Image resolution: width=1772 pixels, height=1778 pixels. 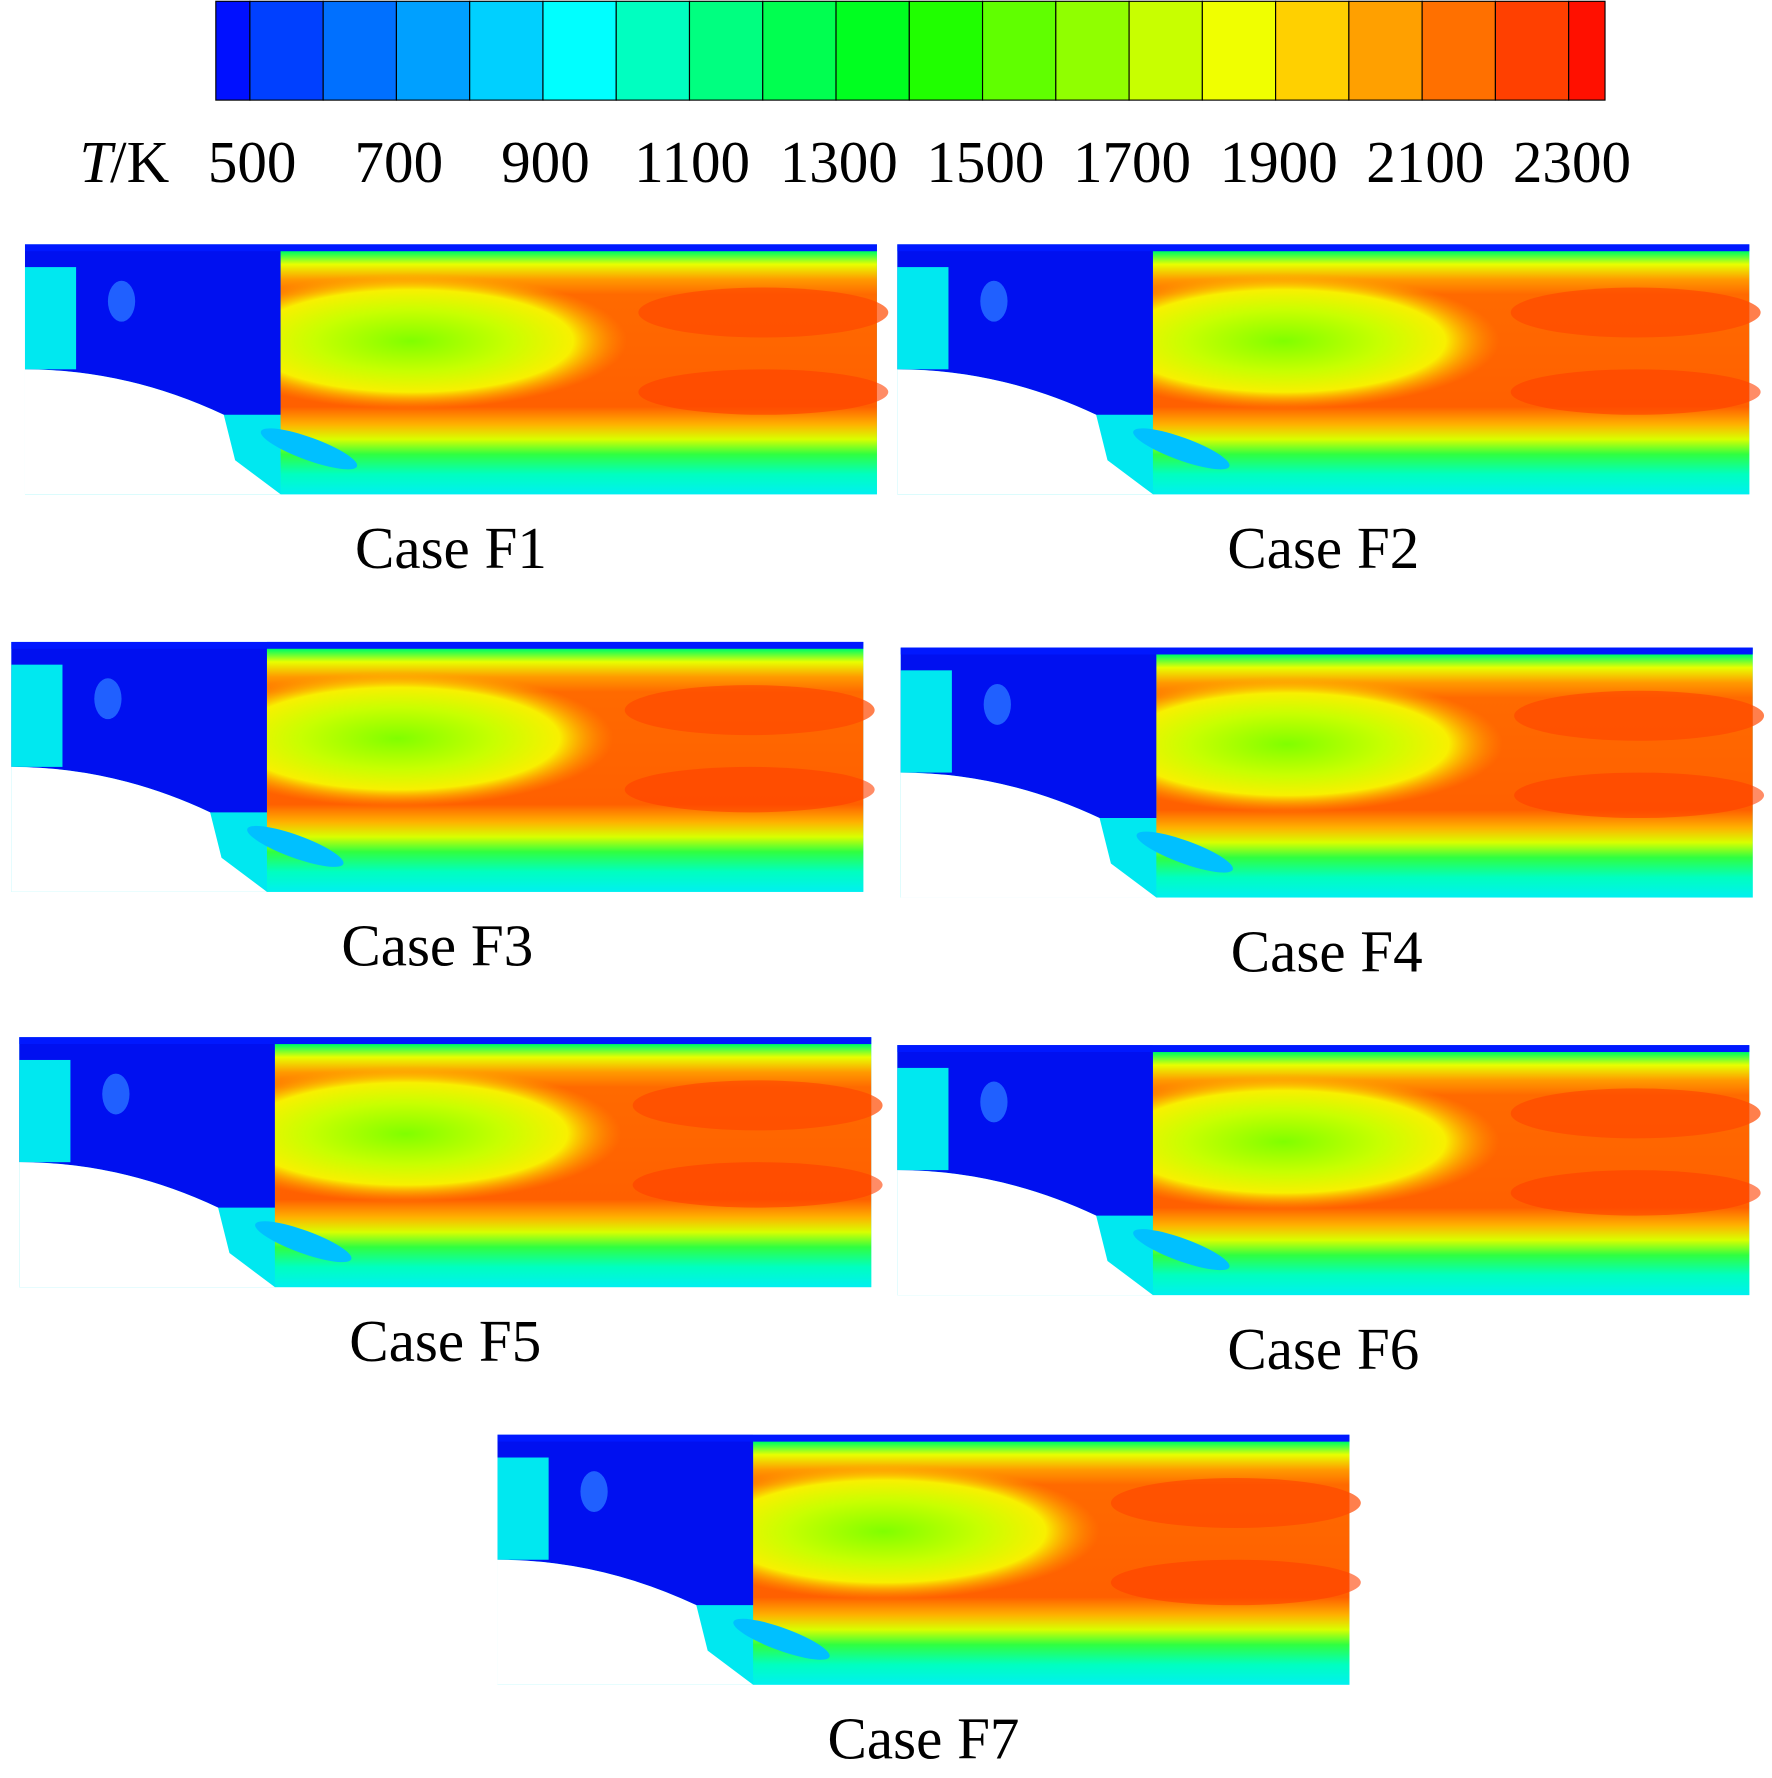 What do you see at coordinates (839, 162) in the screenshot?
I see `colorbar-tick-label: 1300` at bounding box center [839, 162].